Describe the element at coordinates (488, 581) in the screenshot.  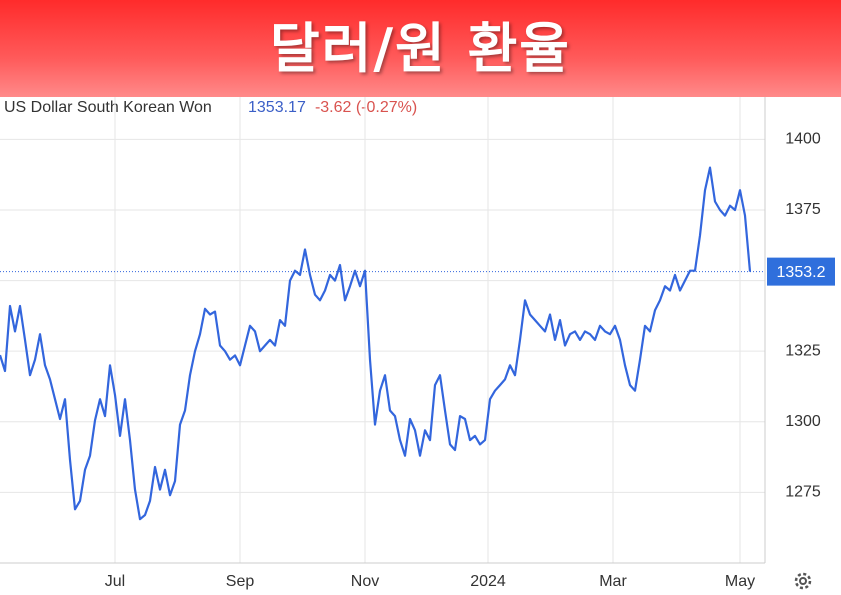
I see `x-tick-label: 2024` at that location.